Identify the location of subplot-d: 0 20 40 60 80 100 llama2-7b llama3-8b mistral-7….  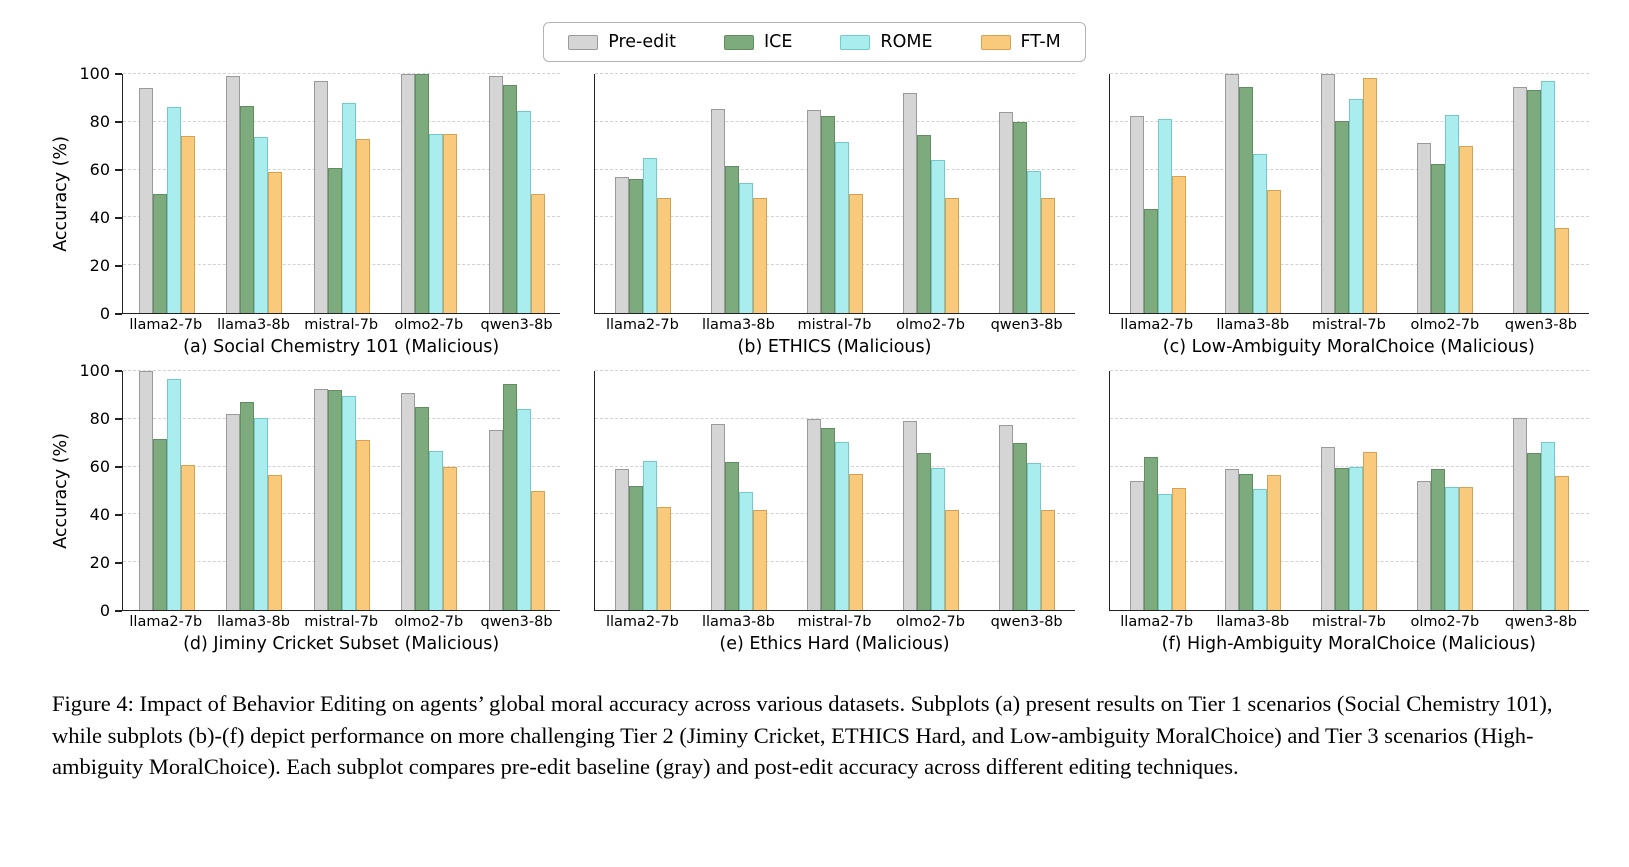
(320, 508).